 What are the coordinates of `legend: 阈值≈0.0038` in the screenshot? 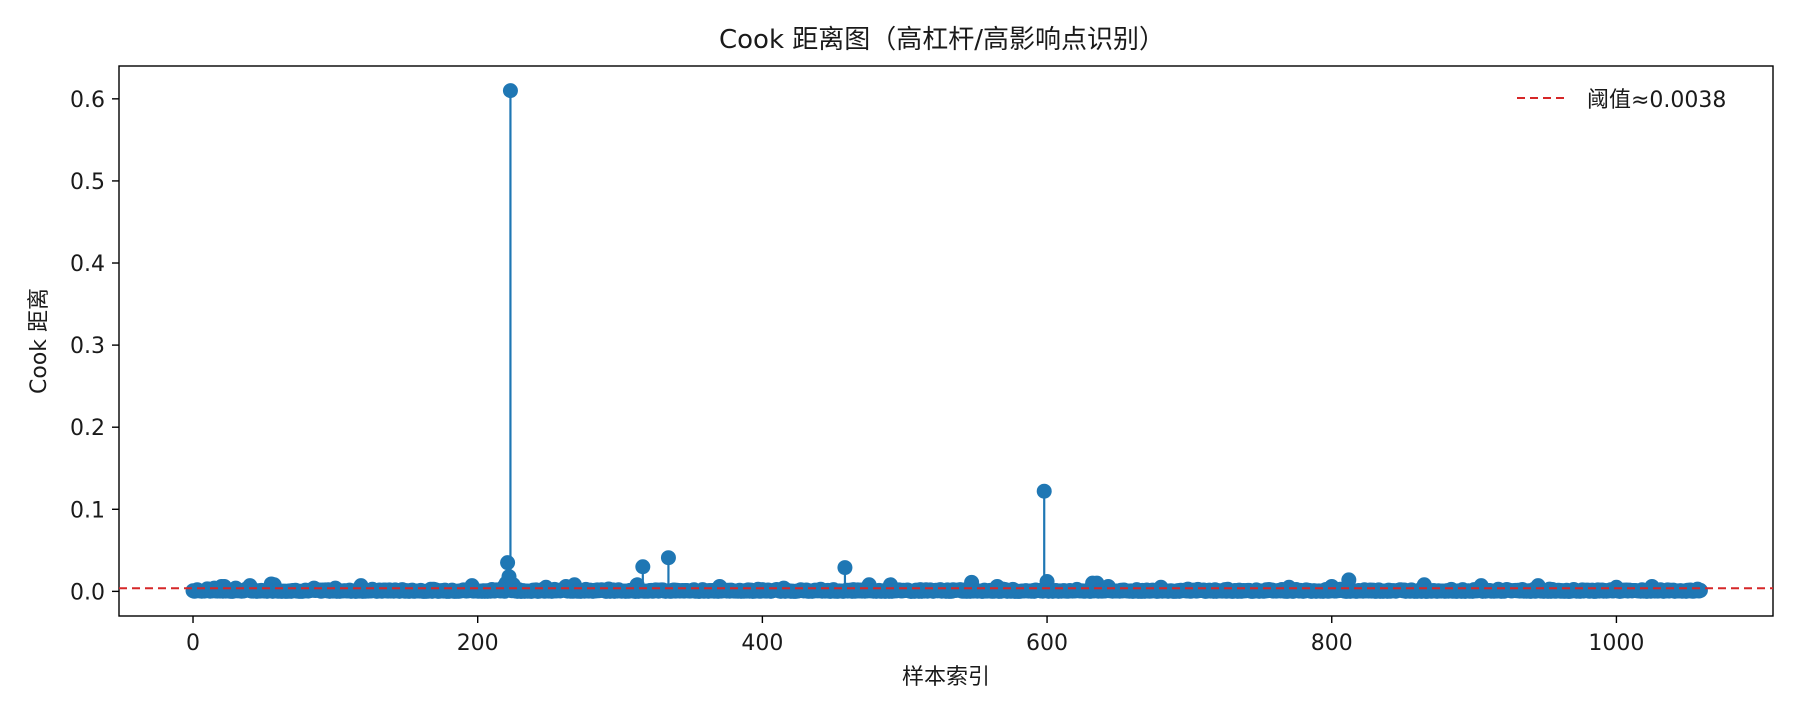 It's located at (1621, 100).